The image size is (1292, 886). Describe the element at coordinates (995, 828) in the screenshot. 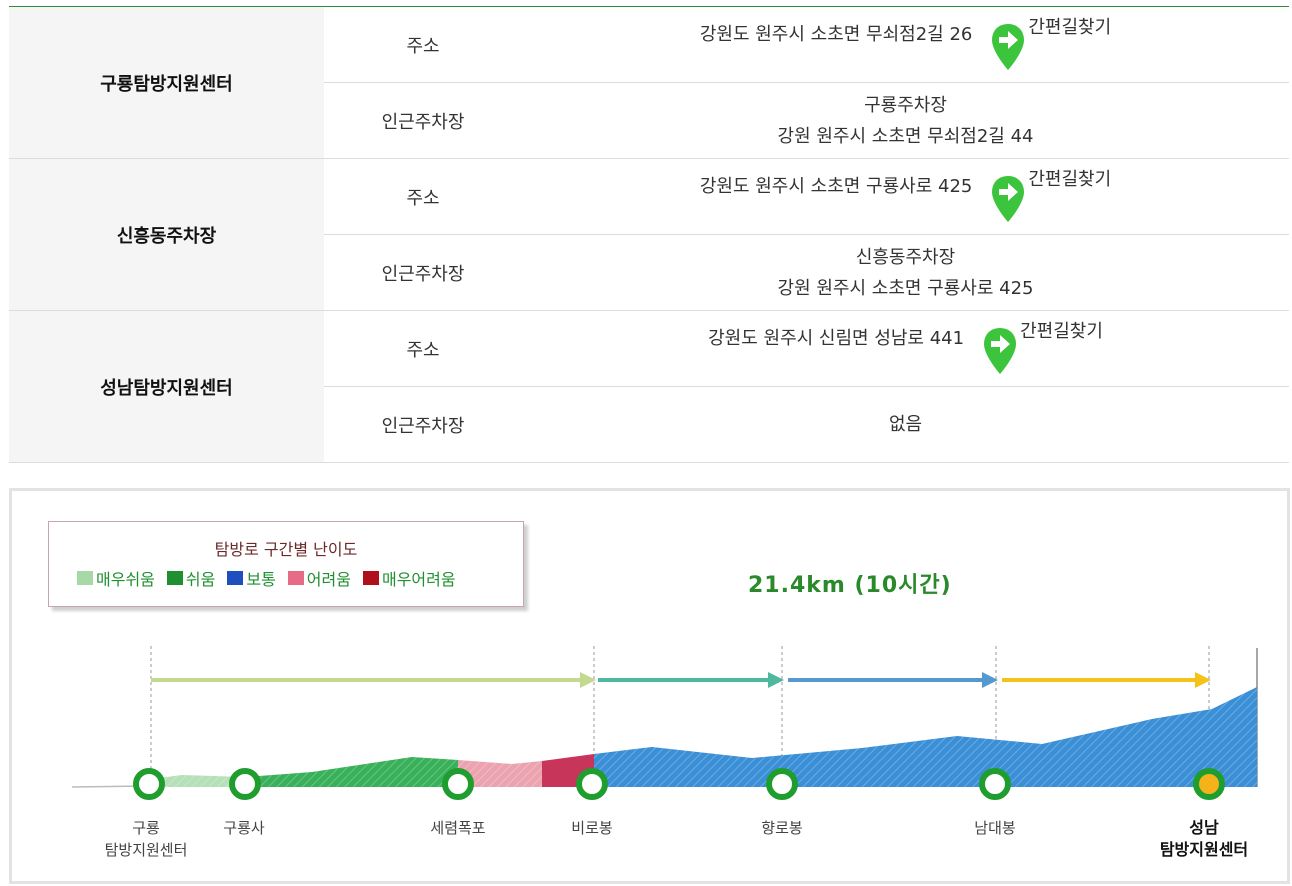

I see `stop-label-namdaebong: 남대봉` at that location.